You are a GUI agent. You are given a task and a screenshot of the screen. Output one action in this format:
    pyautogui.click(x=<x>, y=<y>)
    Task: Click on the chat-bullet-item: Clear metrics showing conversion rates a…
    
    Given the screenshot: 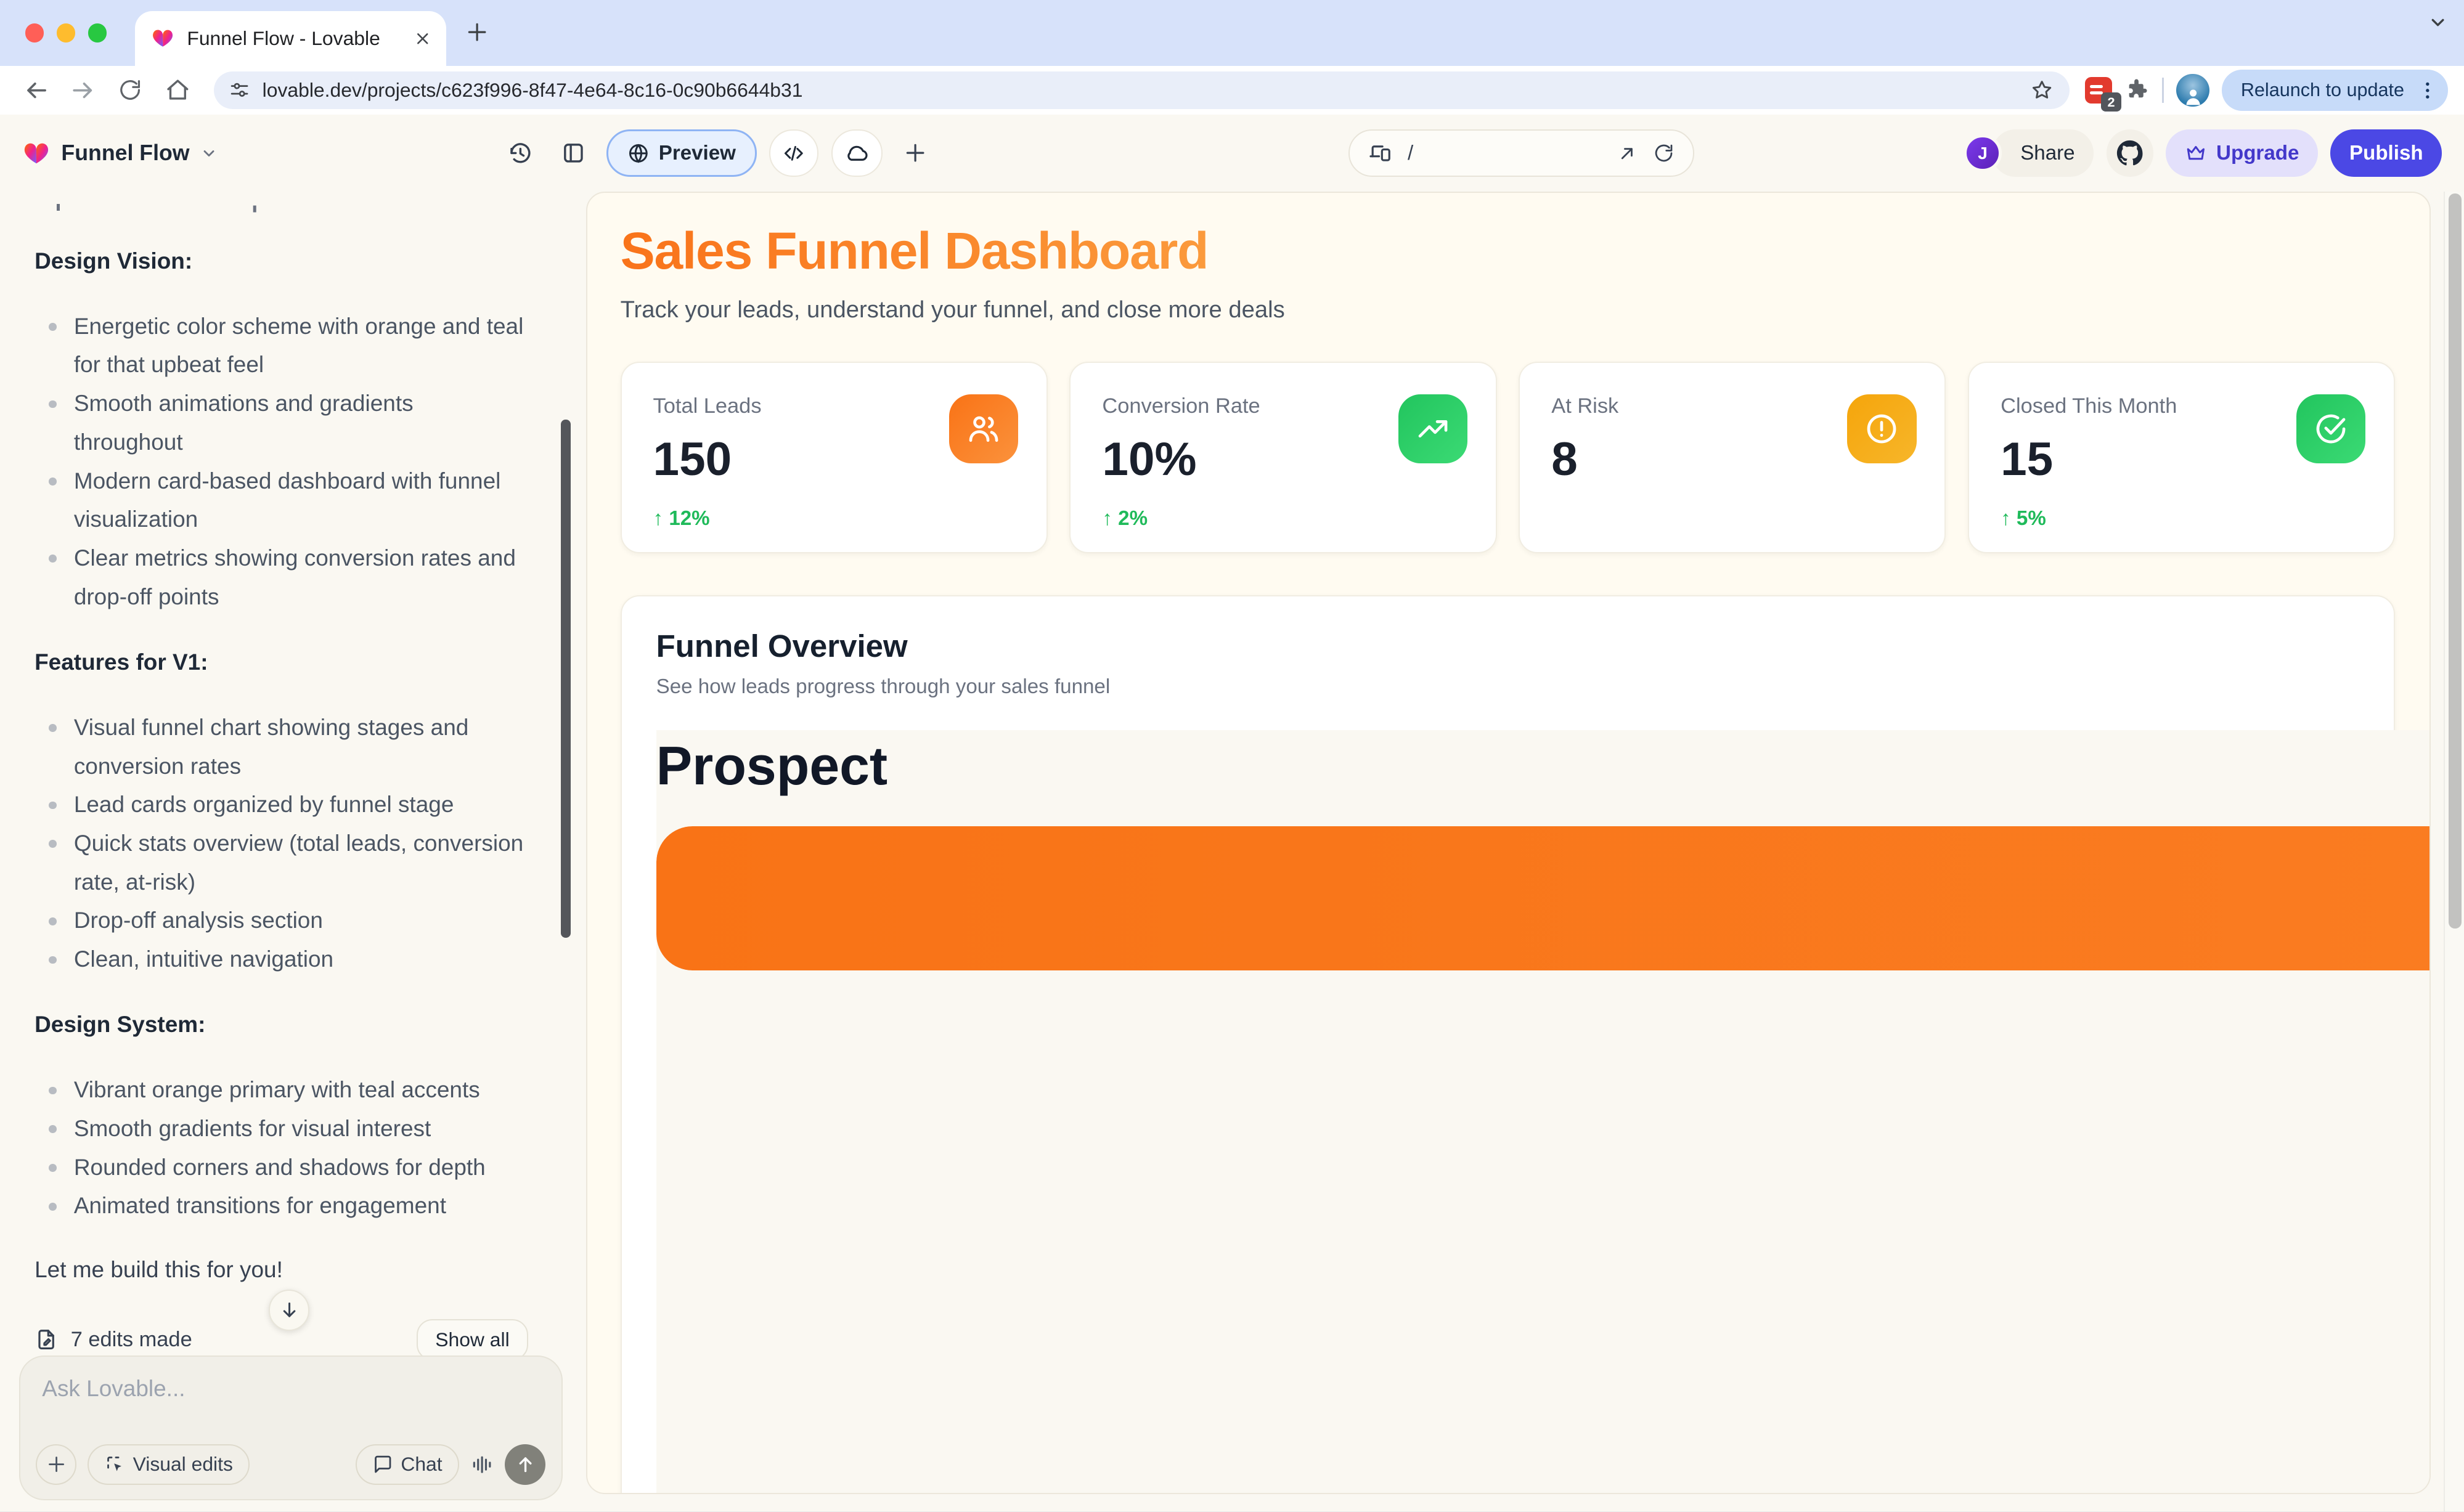 What is the action you would take?
    pyautogui.click(x=282, y=577)
    